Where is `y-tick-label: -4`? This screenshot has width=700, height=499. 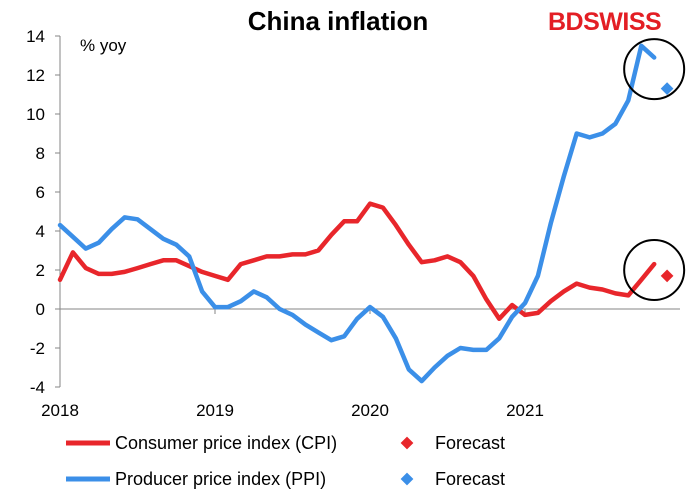
y-tick-label: -4 is located at coordinates (37, 387).